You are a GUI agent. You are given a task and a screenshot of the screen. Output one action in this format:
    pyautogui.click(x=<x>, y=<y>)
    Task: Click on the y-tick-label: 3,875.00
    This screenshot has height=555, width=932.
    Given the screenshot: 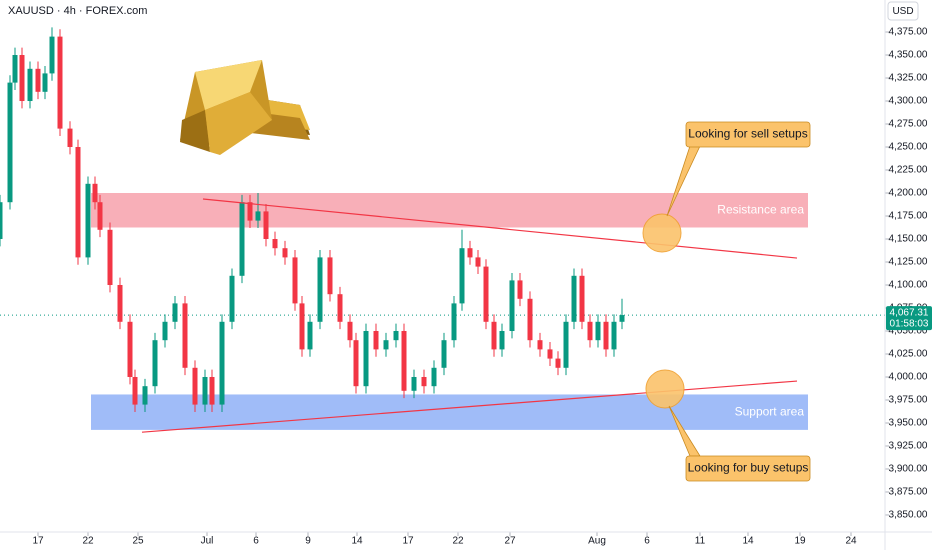 What is the action you would take?
    pyautogui.click(x=908, y=492)
    